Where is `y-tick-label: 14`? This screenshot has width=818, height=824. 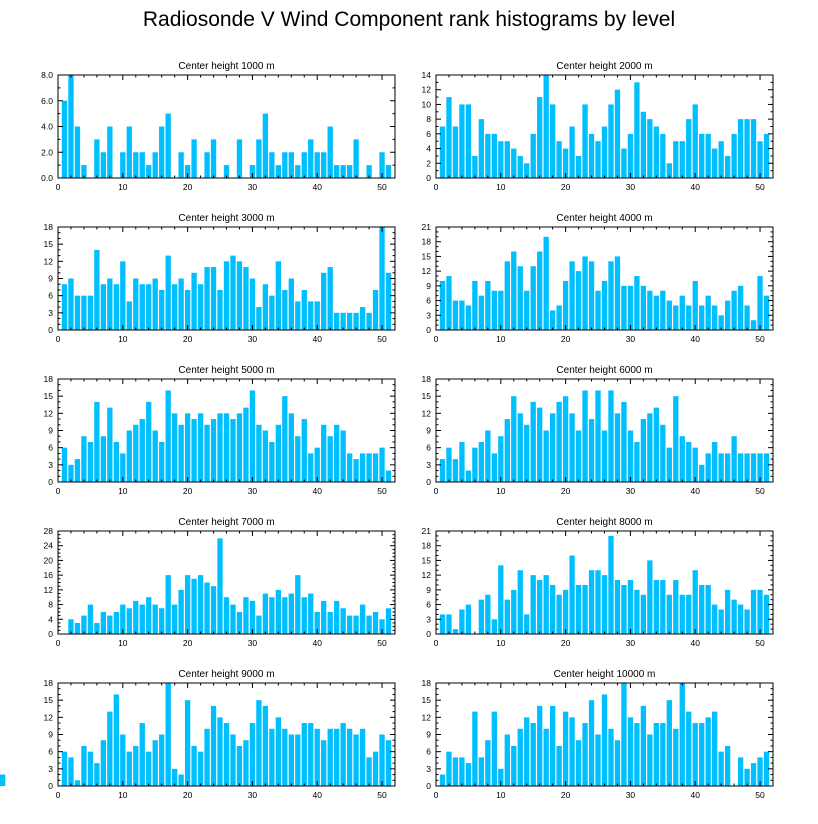
y-tick-label: 14 is located at coordinates (427, 75).